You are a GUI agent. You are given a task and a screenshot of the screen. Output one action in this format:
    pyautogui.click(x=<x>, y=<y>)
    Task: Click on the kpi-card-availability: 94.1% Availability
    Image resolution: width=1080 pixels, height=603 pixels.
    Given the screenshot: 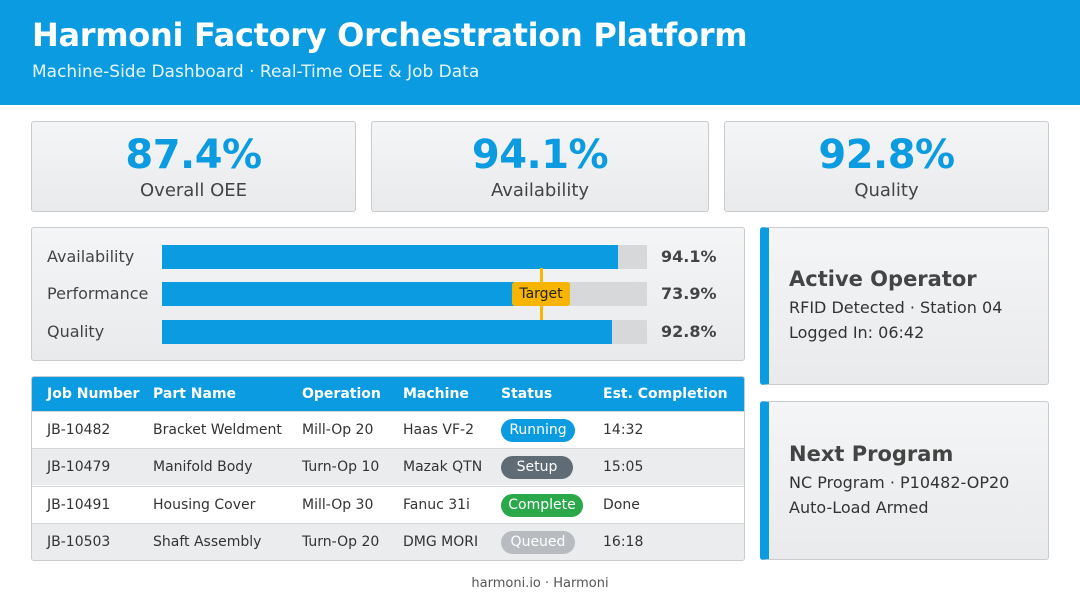 What is the action you would take?
    pyautogui.click(x=540, y=166)
    